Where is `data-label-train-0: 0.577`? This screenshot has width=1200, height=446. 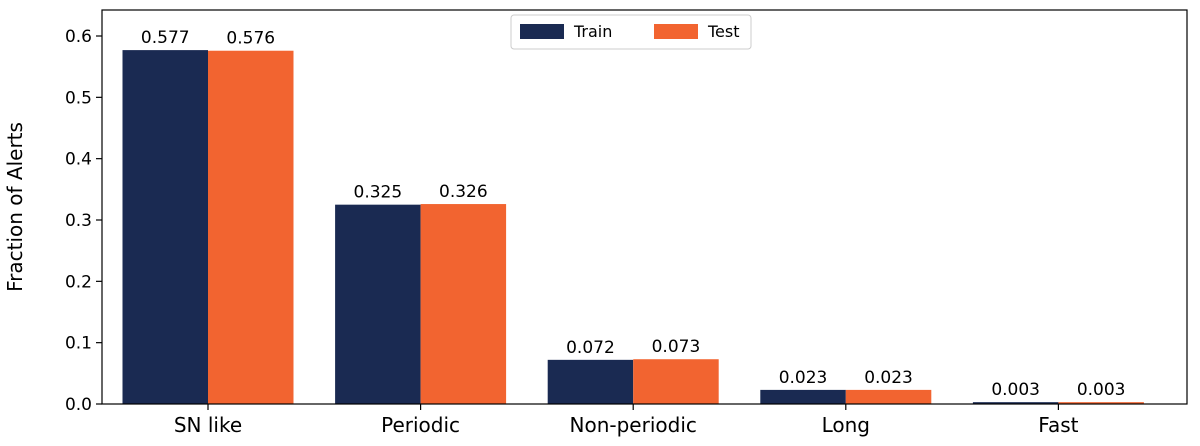
data-label-train-0: 0.577 is located at coordinates (165, 38).